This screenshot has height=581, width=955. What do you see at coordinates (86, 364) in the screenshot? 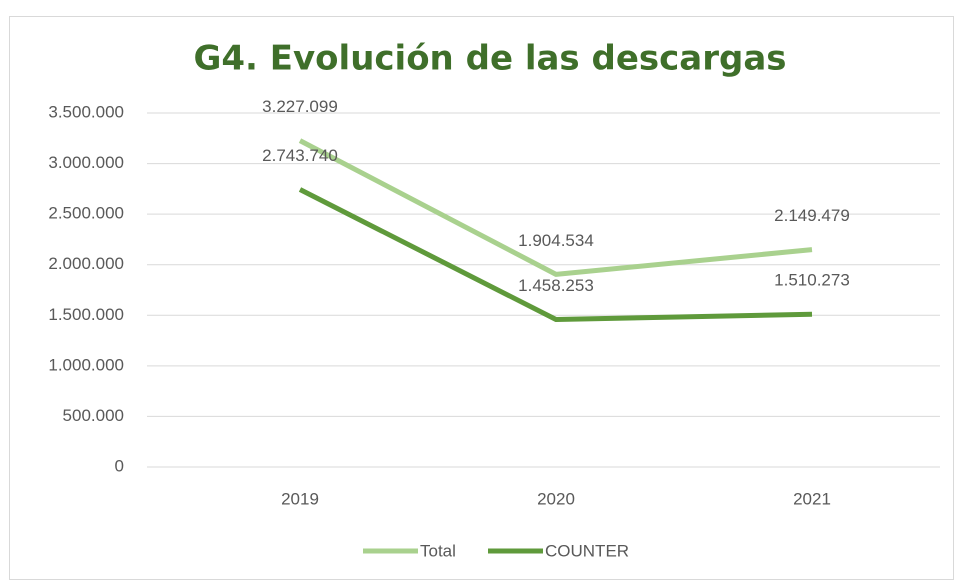
I see `y-tick-label: 1.000.000` at bounding box center [86, 364].